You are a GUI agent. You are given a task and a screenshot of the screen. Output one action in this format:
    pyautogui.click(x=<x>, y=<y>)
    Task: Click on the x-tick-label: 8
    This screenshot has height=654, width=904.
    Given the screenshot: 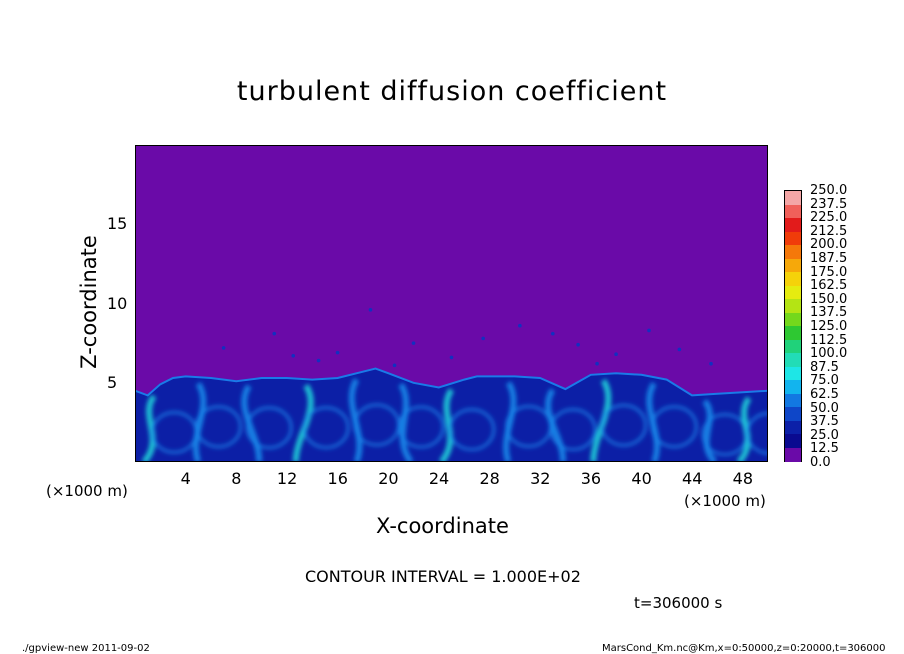 What is the action you would take?
    pyautogui.click(x=236, y=478)
    